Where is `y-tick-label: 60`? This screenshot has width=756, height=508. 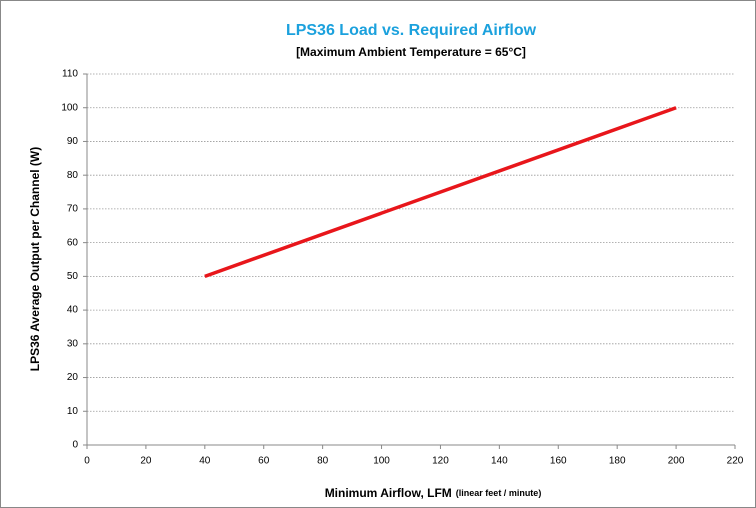 y-tick-label: 60 is located at coordinates (73, 242).